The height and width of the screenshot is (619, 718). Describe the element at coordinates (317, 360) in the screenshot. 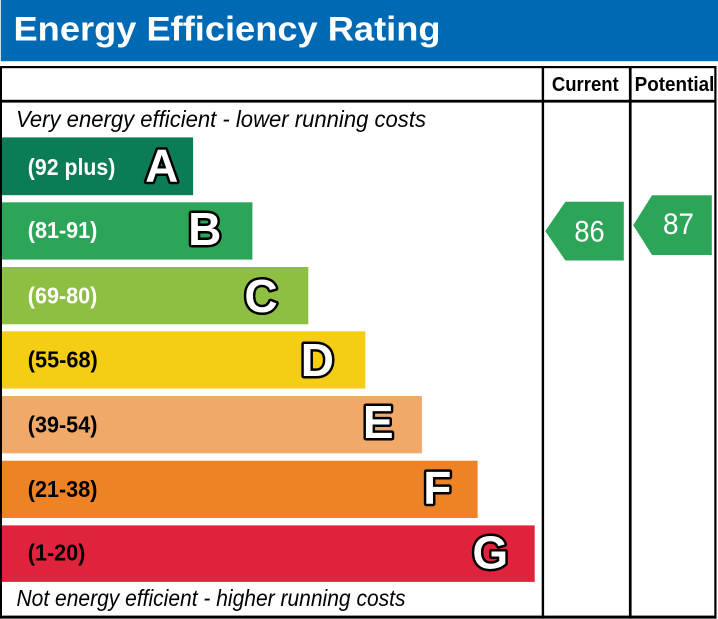

I see `svg-text: D` at that location.